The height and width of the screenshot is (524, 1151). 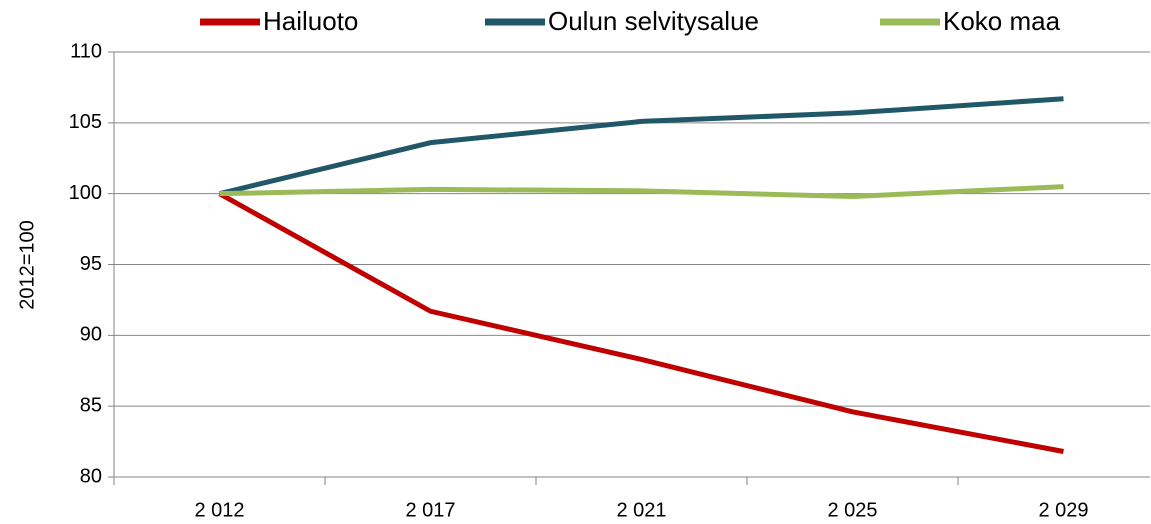 I want to click on y-tick-label: 80, so click(x=91, y=476).